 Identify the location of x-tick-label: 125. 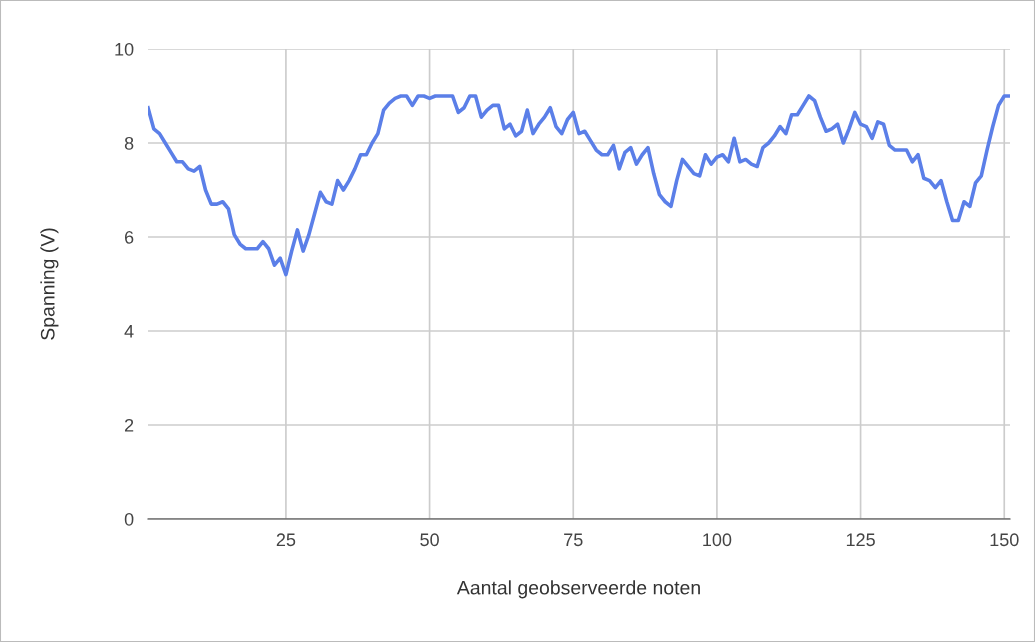
(860, 540).